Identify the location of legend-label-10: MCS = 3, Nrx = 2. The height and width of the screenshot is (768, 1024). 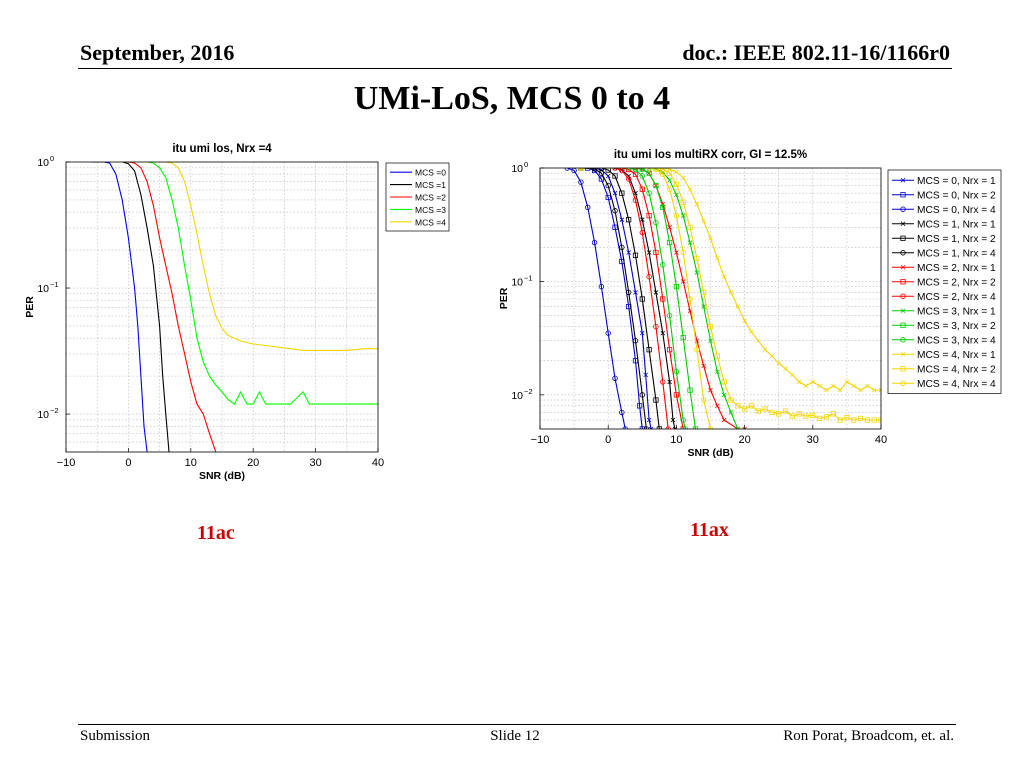
(956, 326).